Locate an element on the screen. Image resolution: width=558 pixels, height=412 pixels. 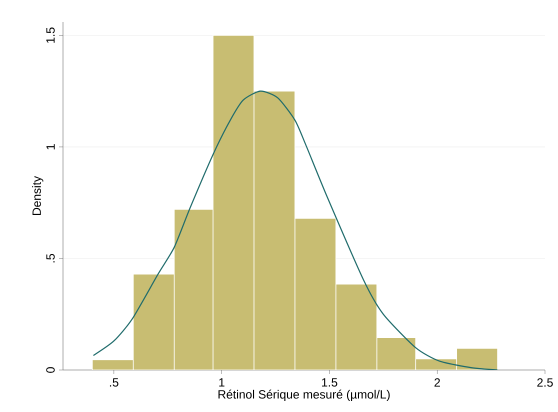
x-tick-label: 2 is located at coordinates (437, 382).